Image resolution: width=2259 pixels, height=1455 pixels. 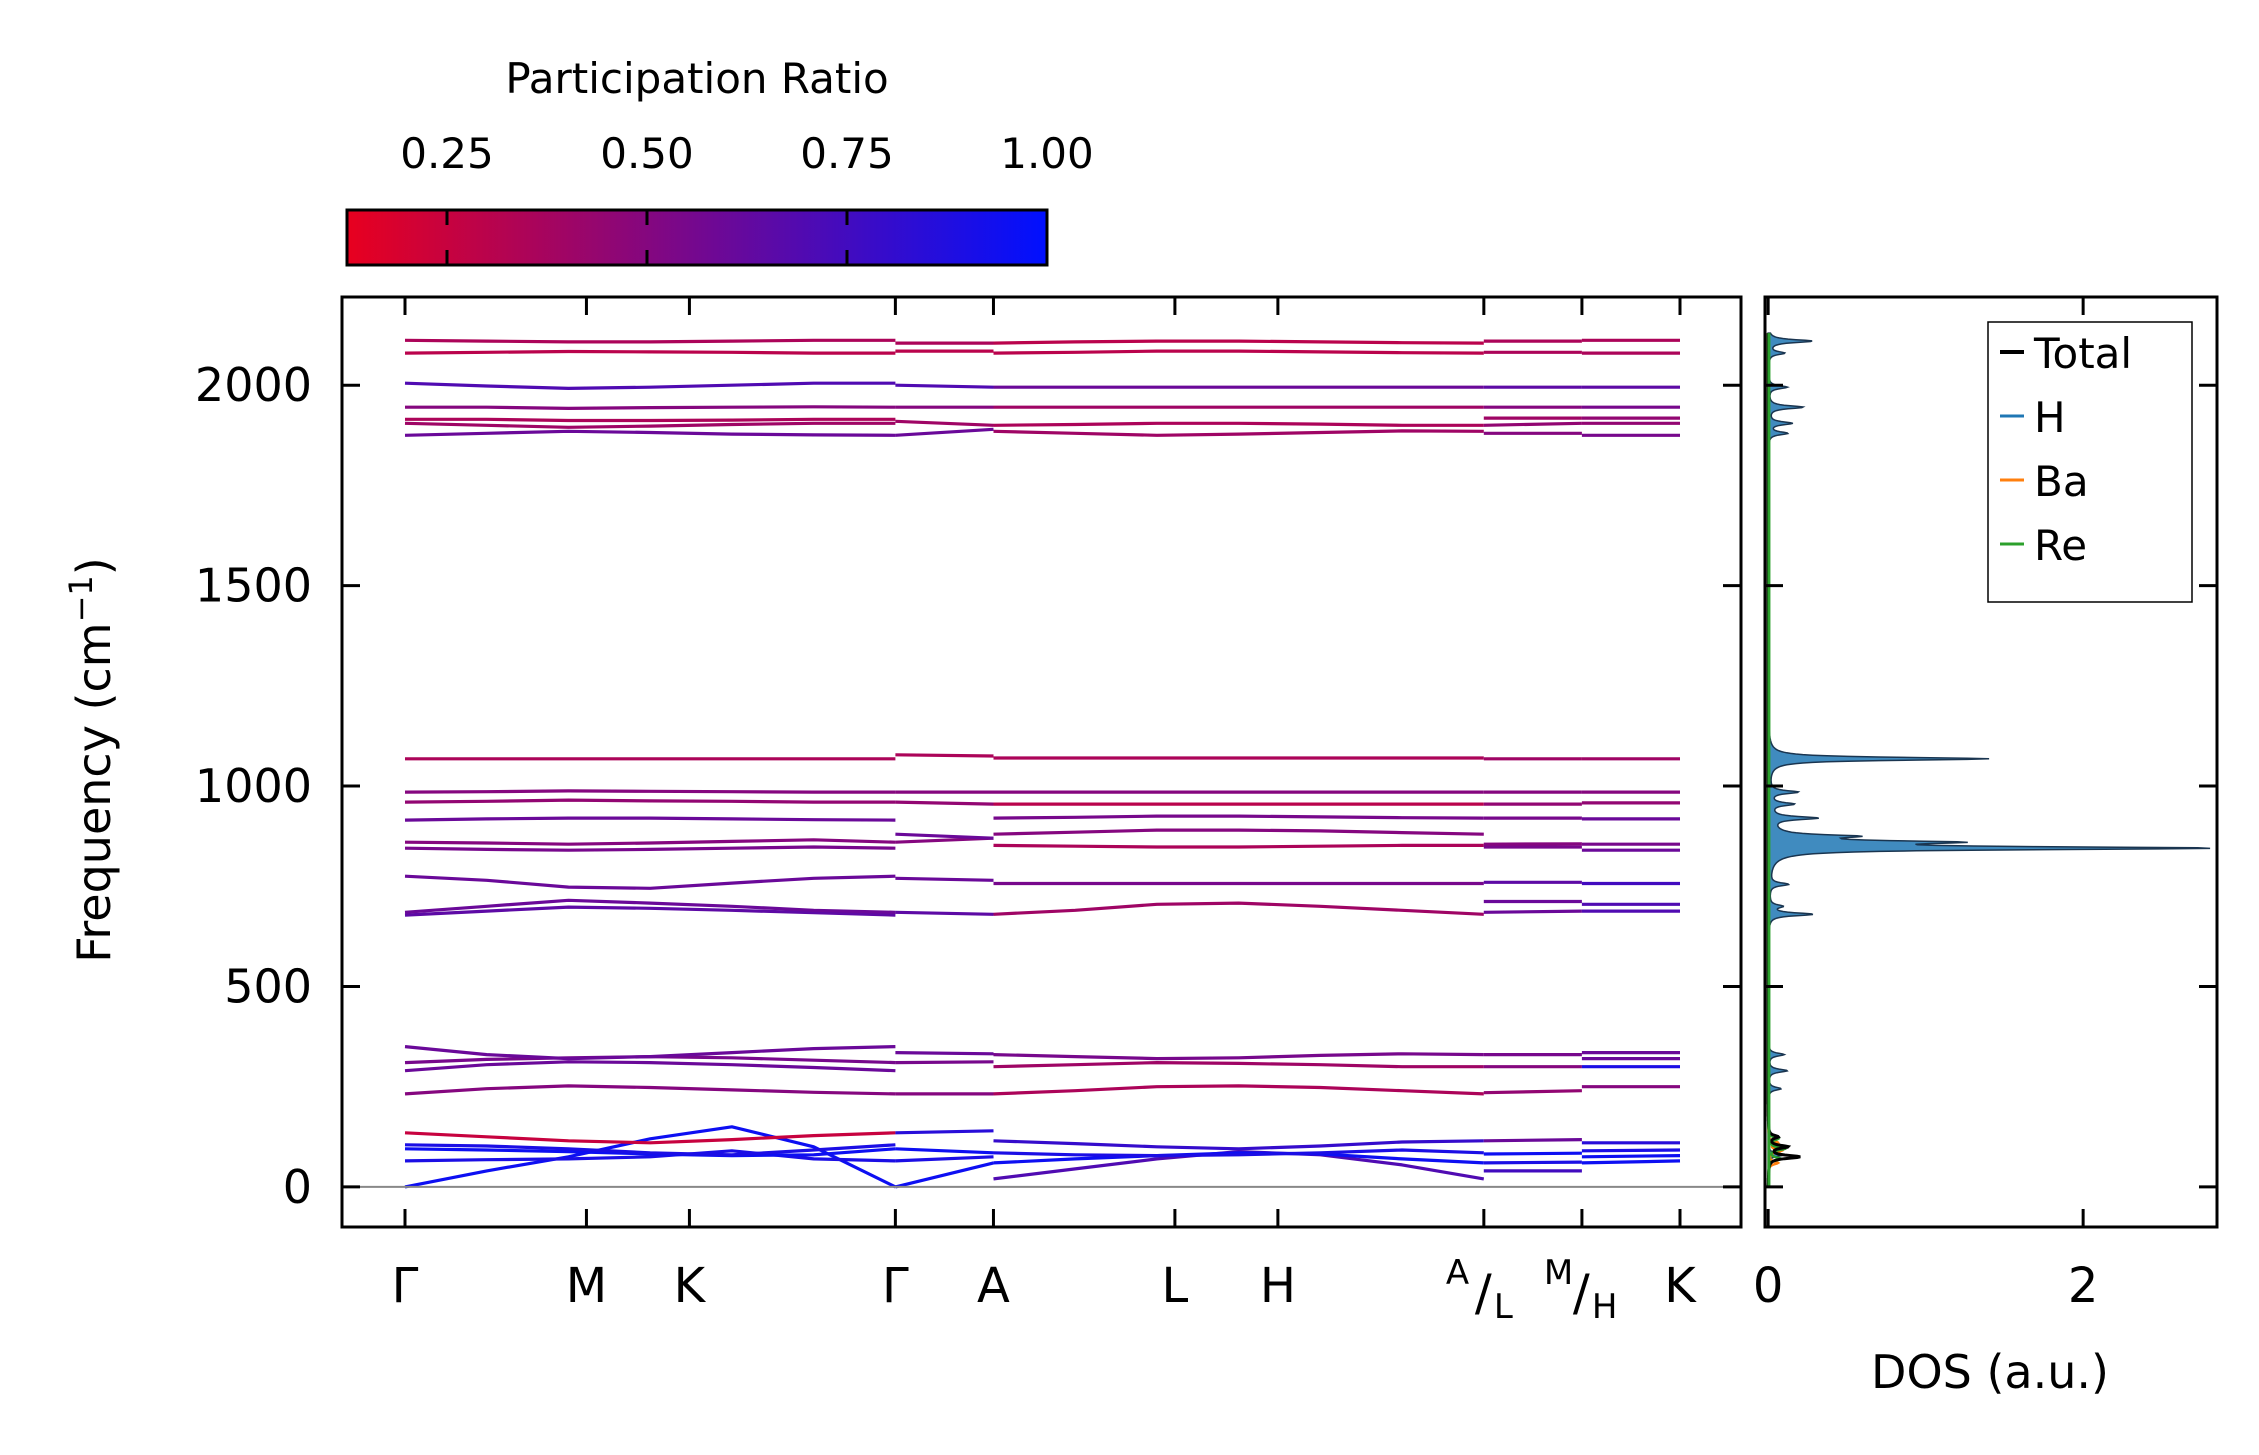 I want to click on y-tick-label: 0, so click(x=297, y=1187).